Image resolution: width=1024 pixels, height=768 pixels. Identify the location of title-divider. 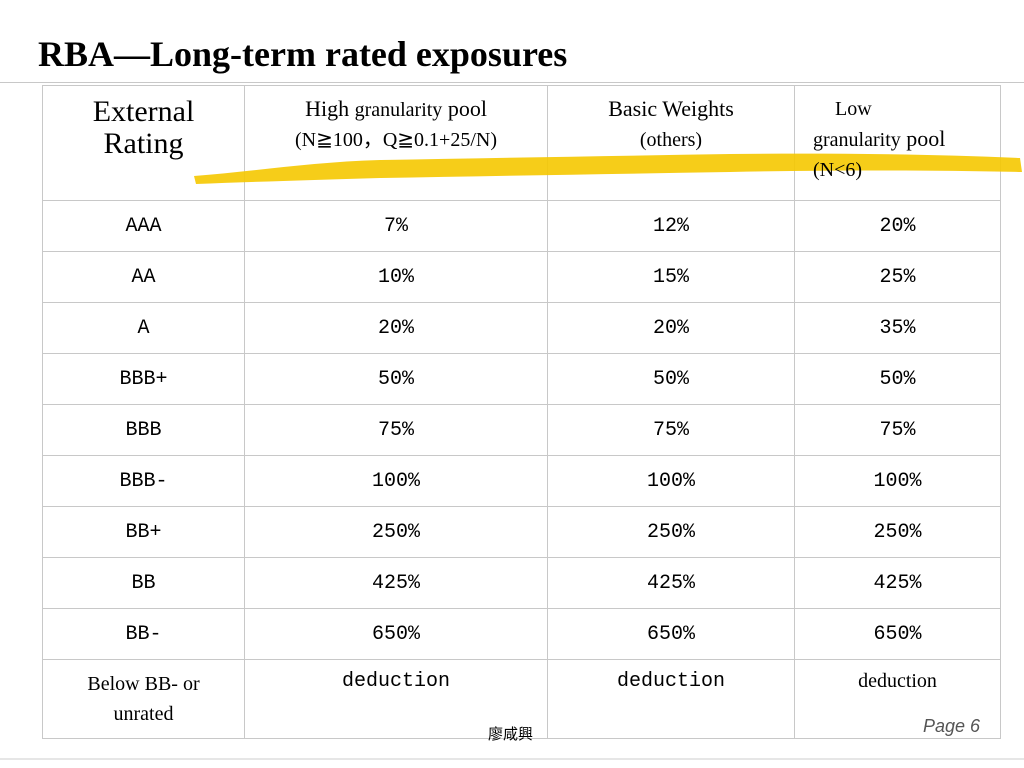
(512, 82).